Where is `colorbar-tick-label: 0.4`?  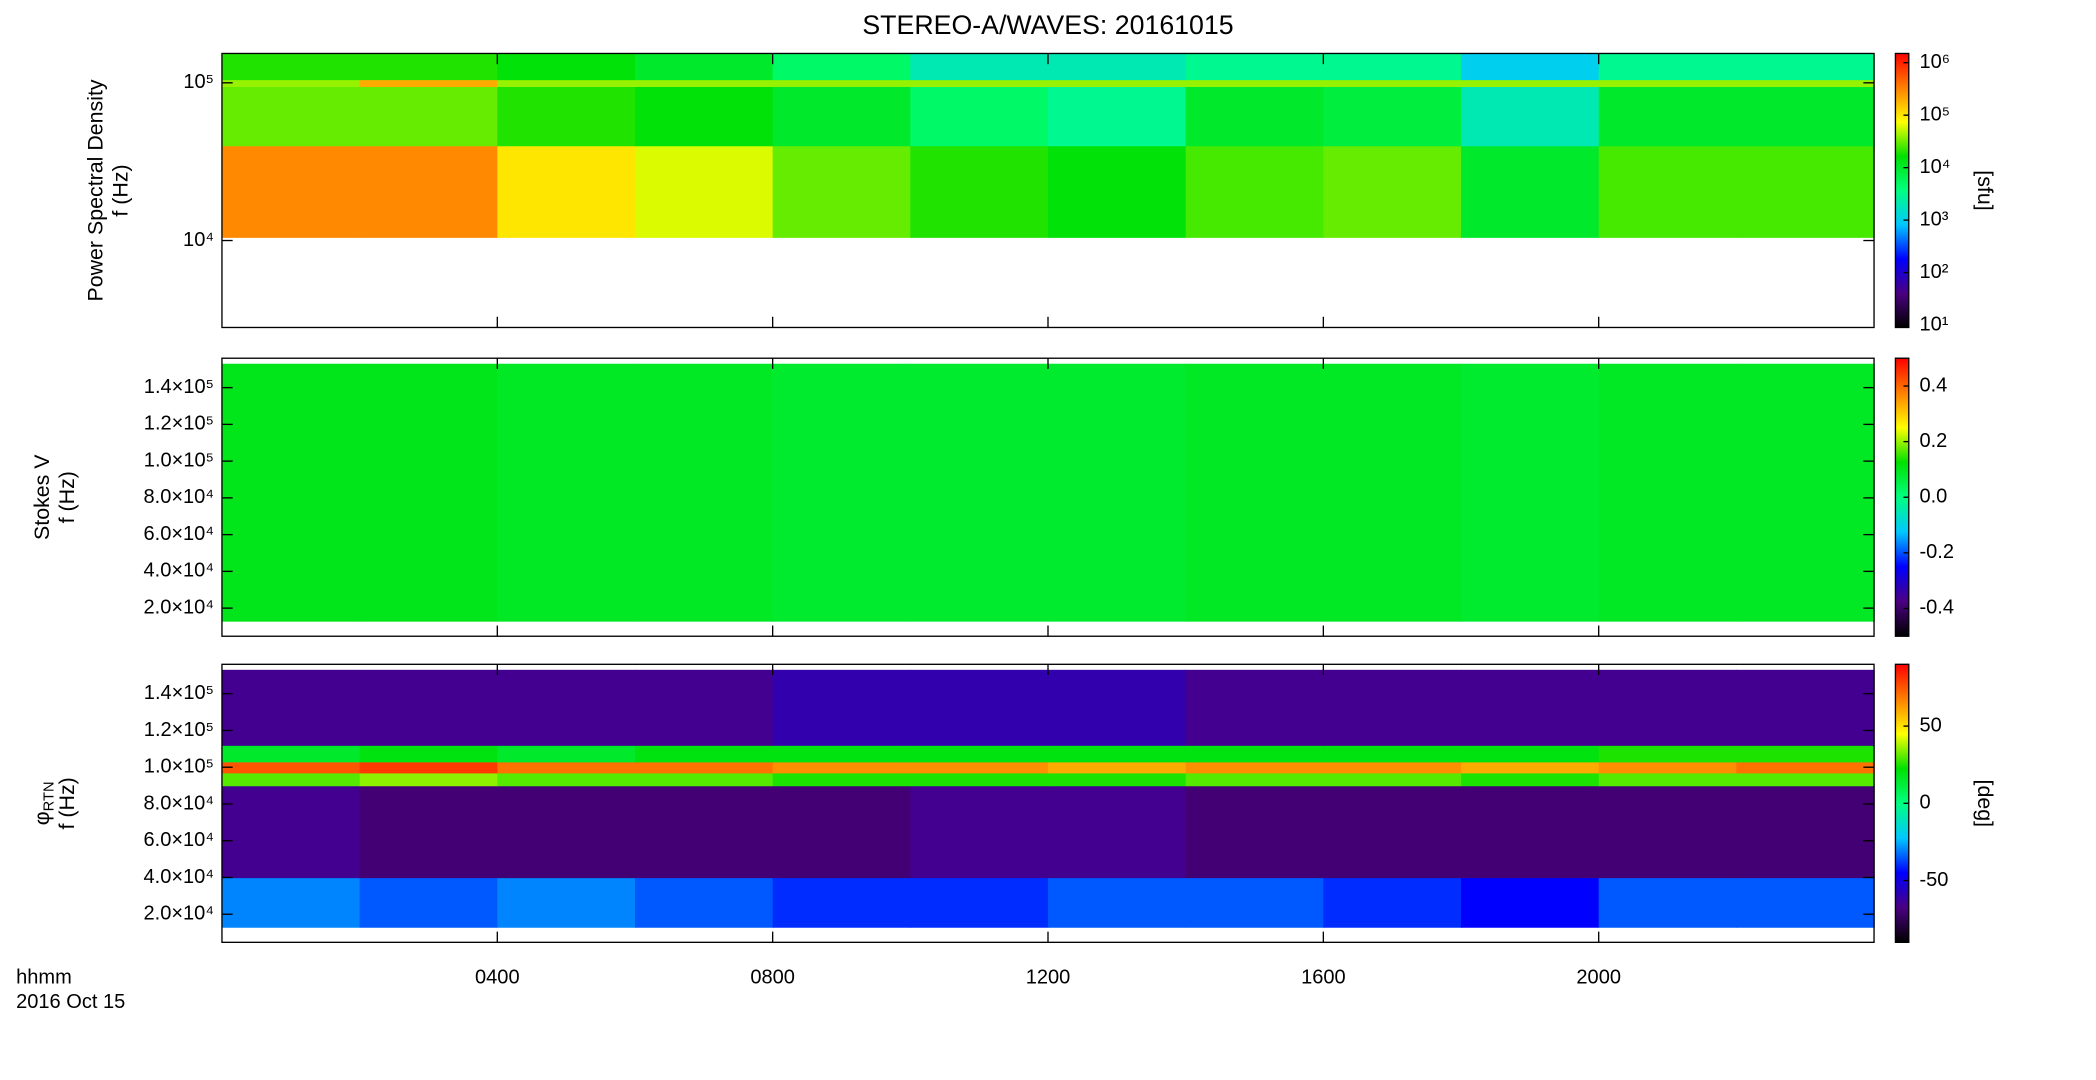 colorbar-tick-label: 0.4 is located at coordinates (1933, 385).